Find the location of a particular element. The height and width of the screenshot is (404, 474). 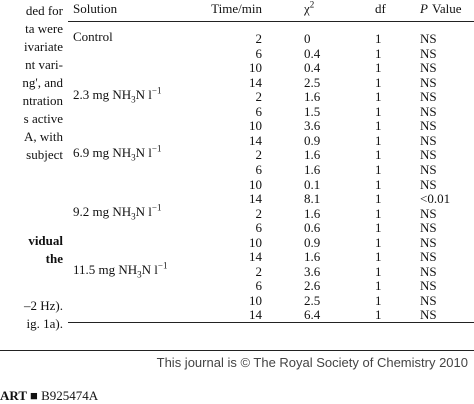

chi-cell: 0.6 is located at coordinates (312, 228).